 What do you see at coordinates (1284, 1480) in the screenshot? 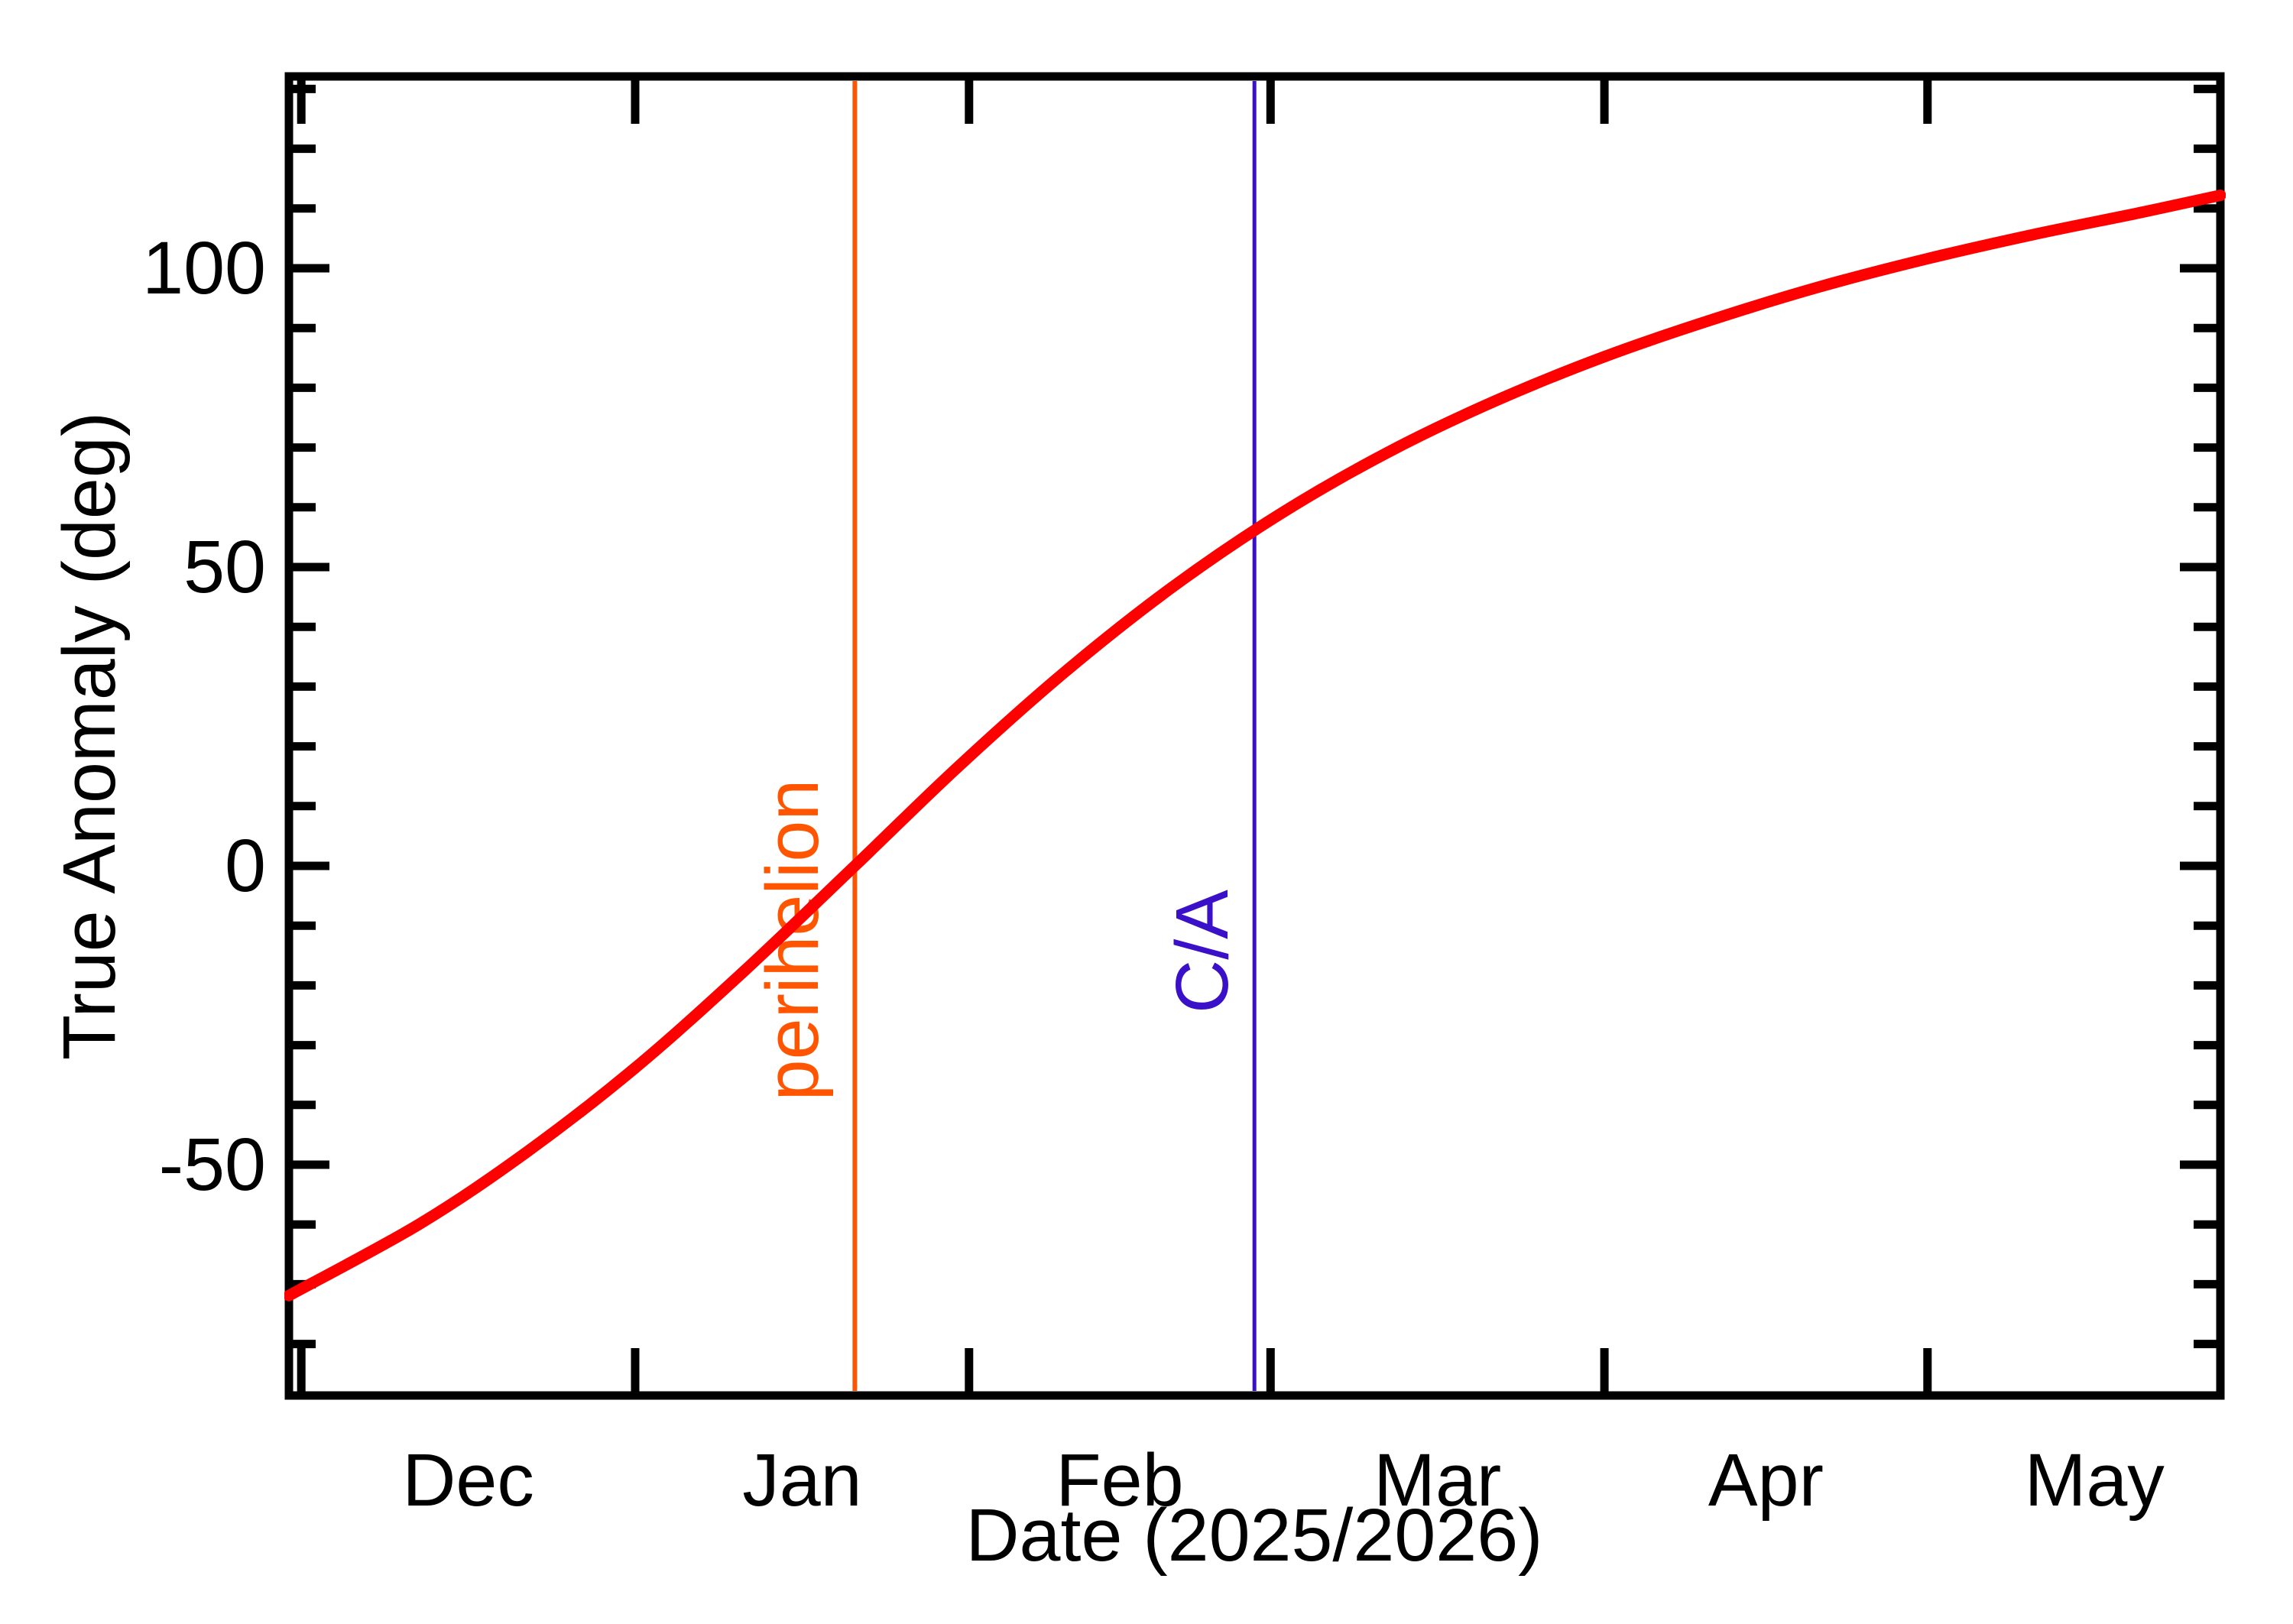
I see `x-tick-labels: Dec Jan Feb Mar Apr May` at bounding box center [1284, 1480].